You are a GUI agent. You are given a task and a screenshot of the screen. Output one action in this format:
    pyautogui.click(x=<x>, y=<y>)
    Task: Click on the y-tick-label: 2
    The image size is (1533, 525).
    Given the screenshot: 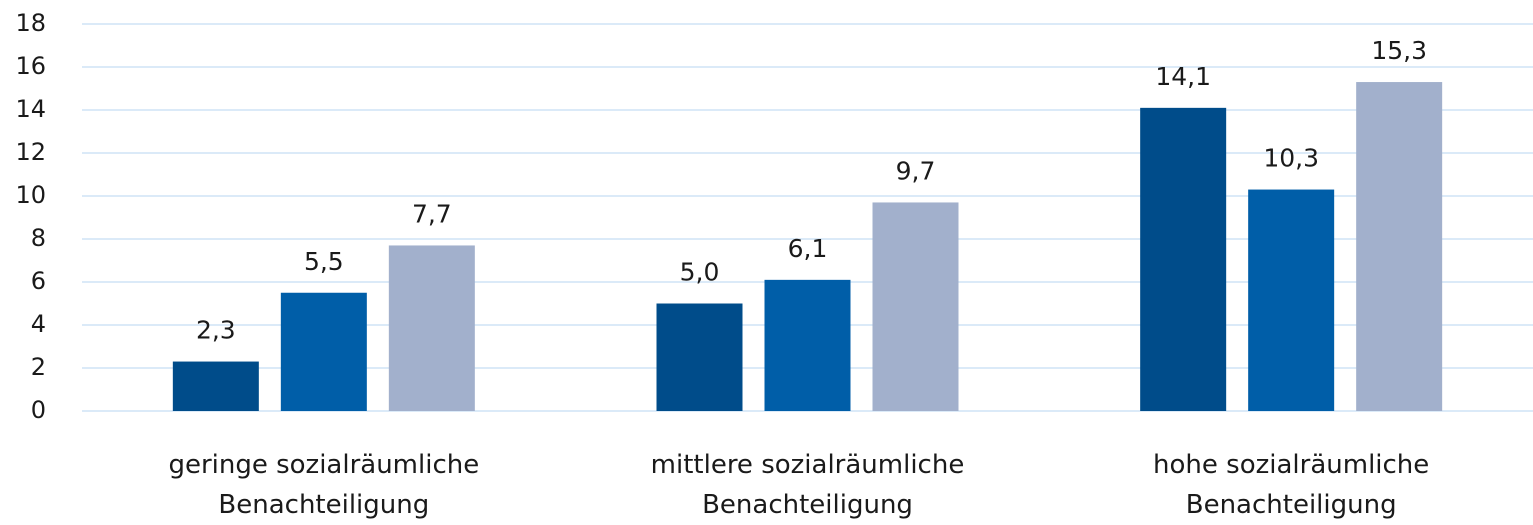 What is the action you would take?
    pyautogui.click(x=38, y=367)
    